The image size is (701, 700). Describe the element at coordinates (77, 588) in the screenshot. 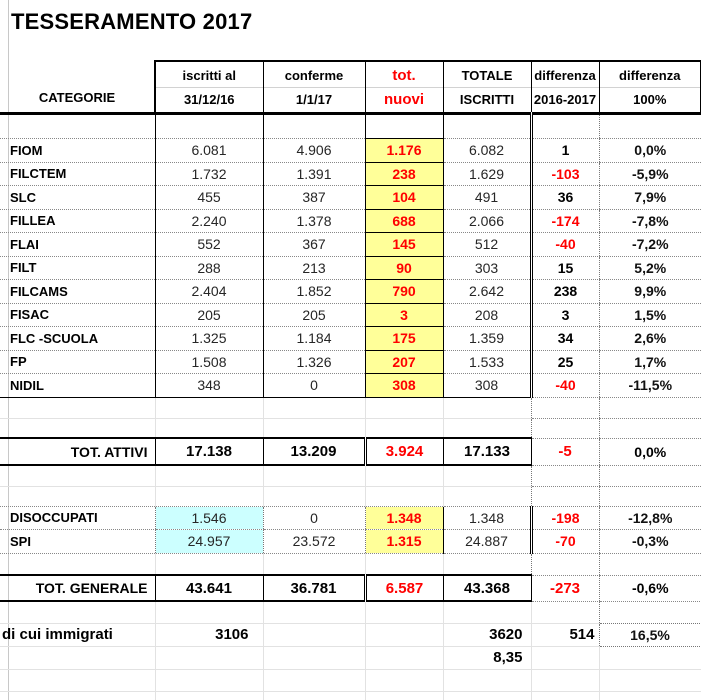

I see `cell-categoria: TOT. GENERALE` at that location.